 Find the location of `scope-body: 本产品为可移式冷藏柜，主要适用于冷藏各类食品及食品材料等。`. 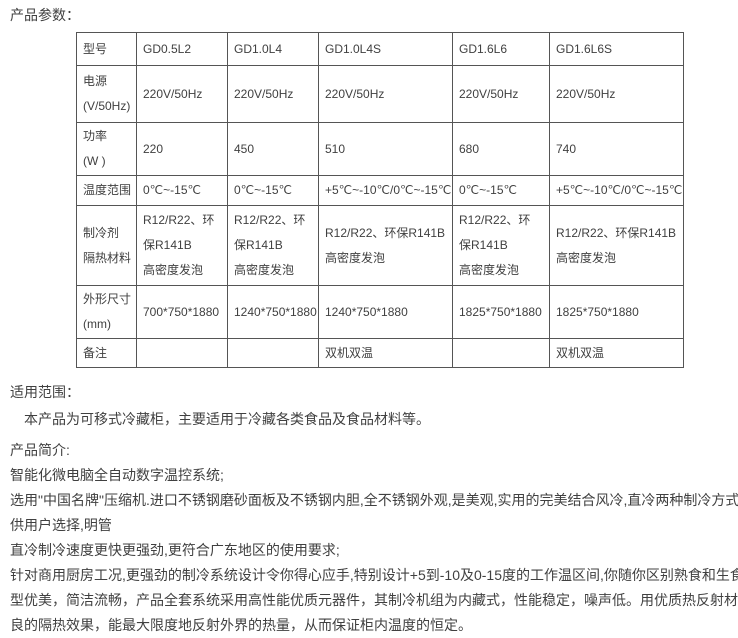

scope-body: 本产品为可移式冷藏柜，主要适用于冷藏各类食品及食品材料等。 is located at coordinates (227, 419).